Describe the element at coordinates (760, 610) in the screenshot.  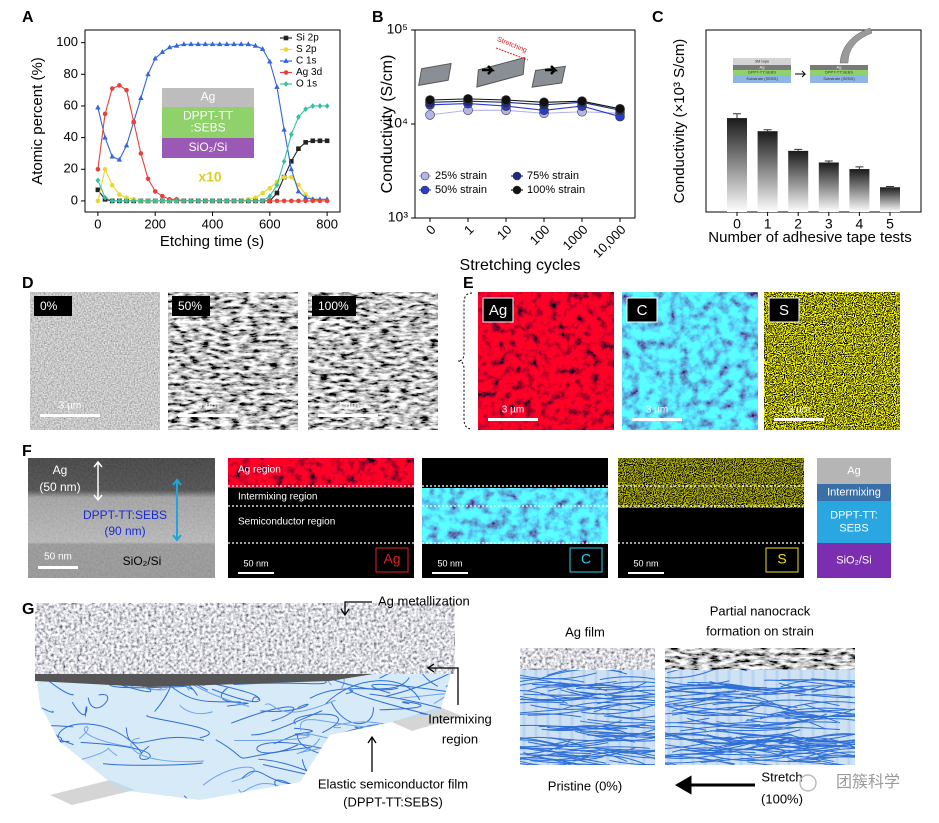
I see `image-title: Partial nanocrack` at that location.